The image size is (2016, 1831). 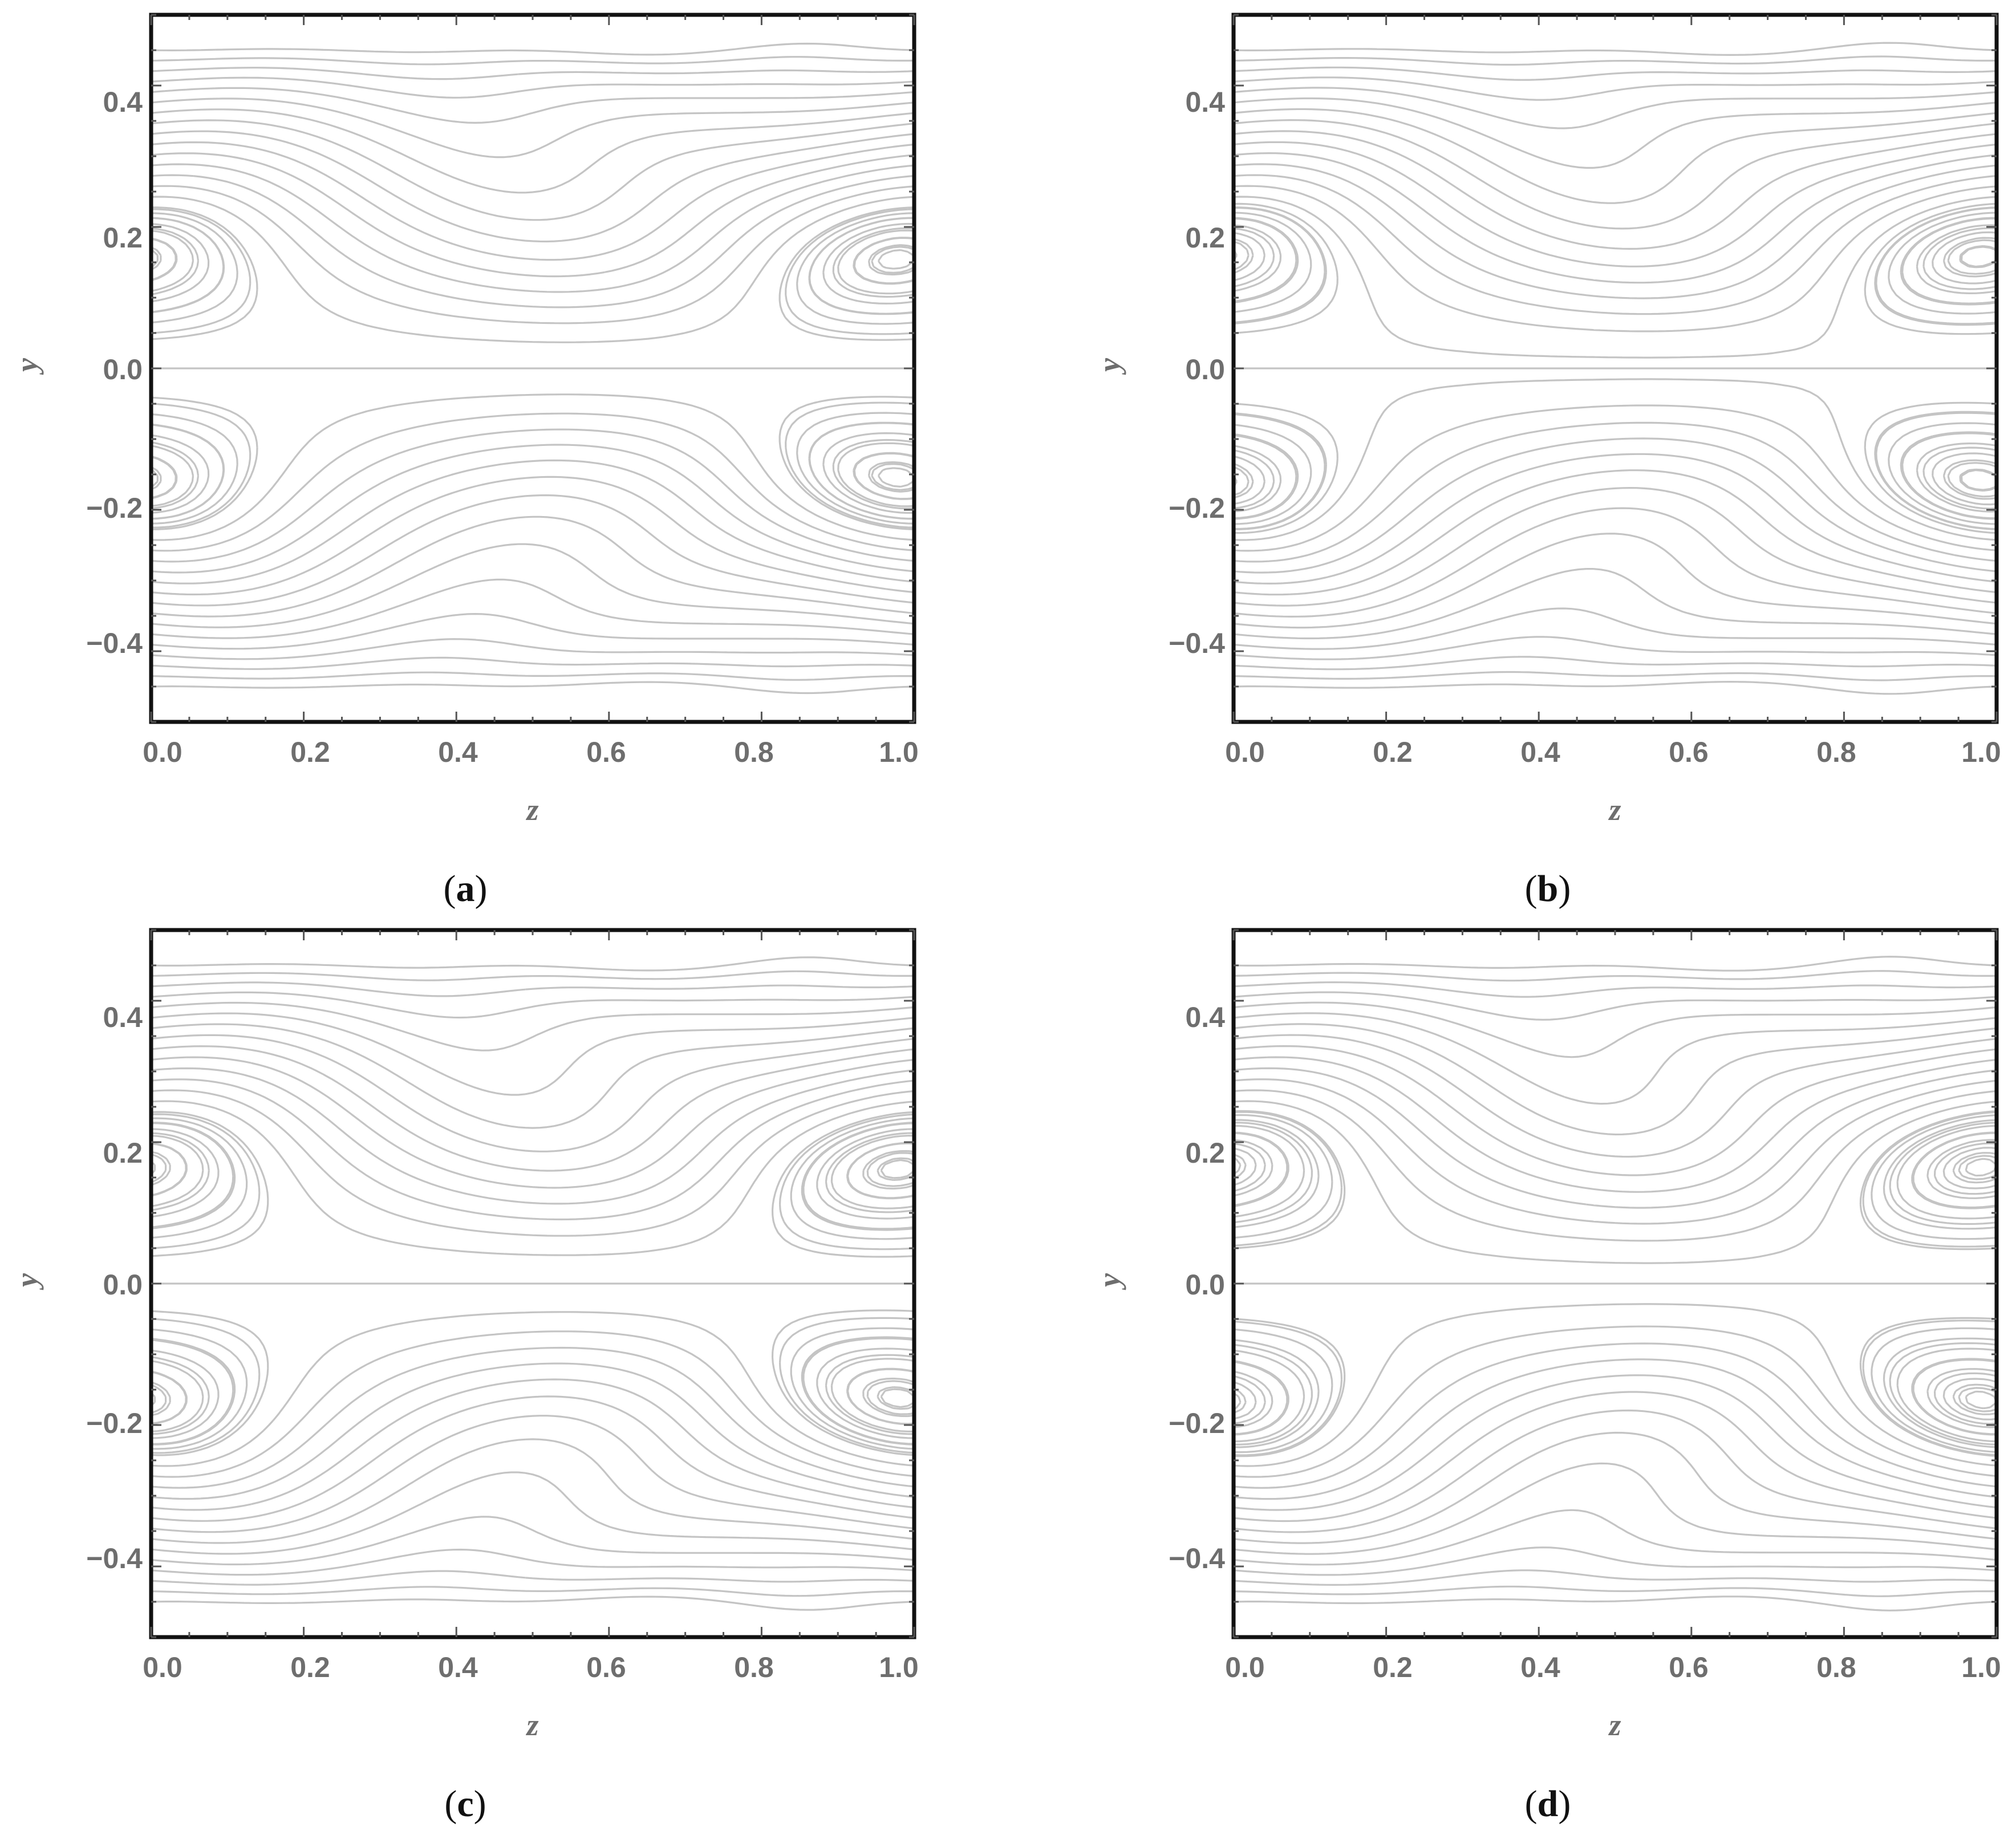 I want to click on y-tick-label: 0.4, so click(x=123, y=102).